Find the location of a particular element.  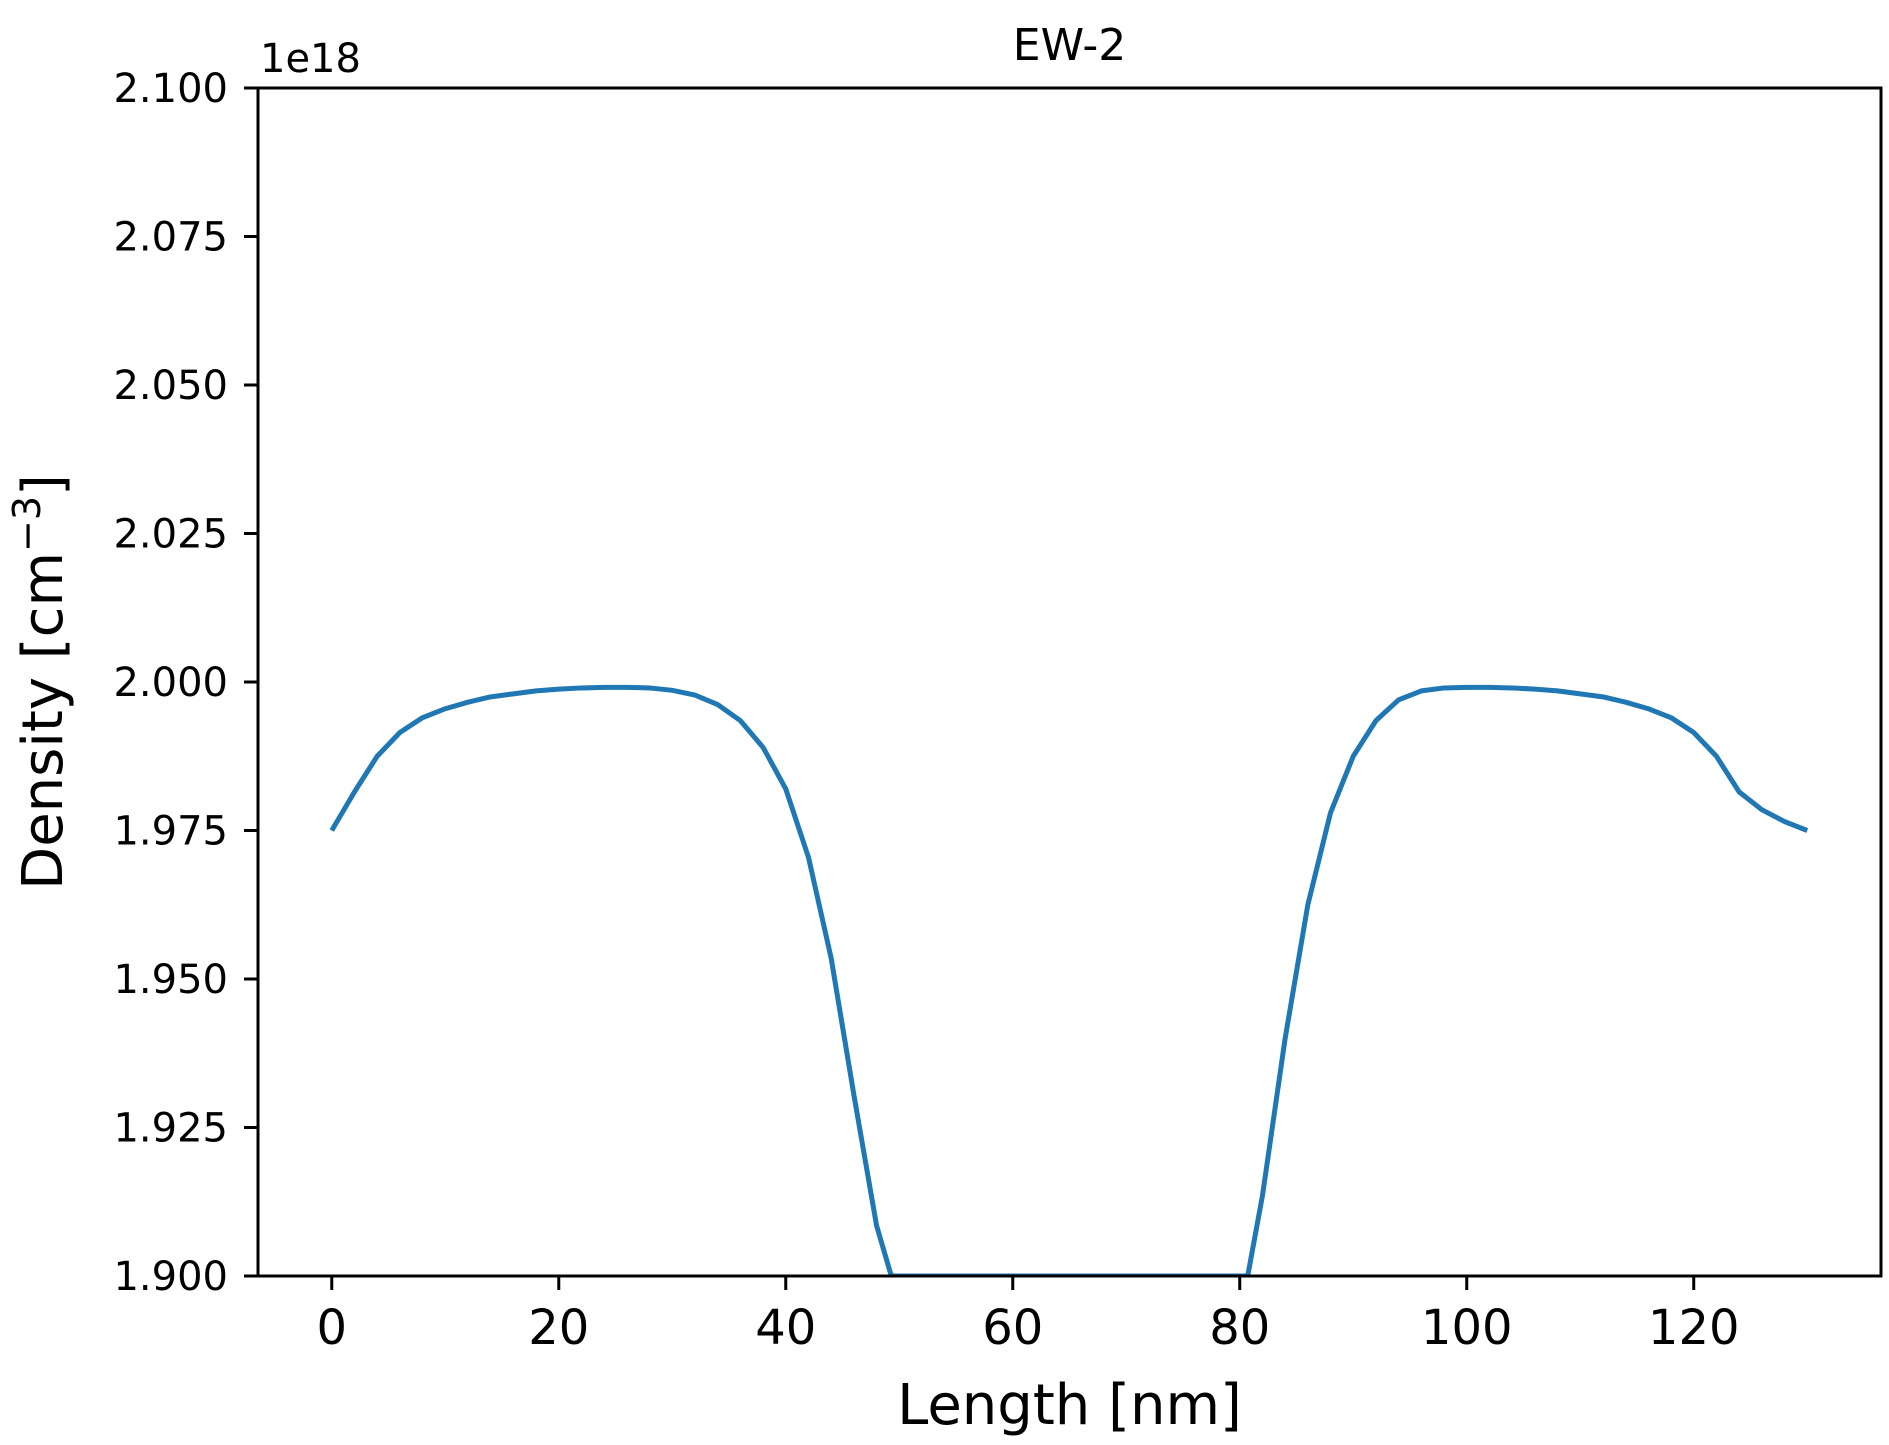

x-axis-ticks: 0 20 40 60 80 100 120 is located at coordinates (1028, 1316).